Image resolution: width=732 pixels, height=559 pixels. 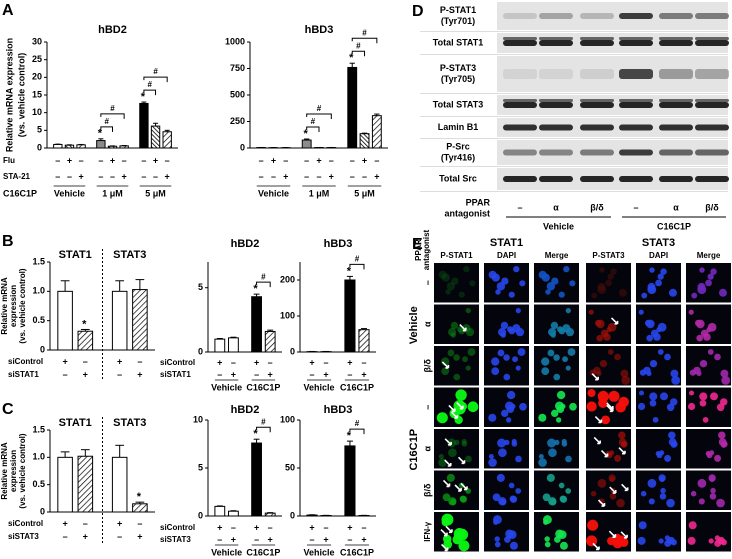 I want to click on y-axis-label: (vs. vehicle control), so click(x=22, y=305).